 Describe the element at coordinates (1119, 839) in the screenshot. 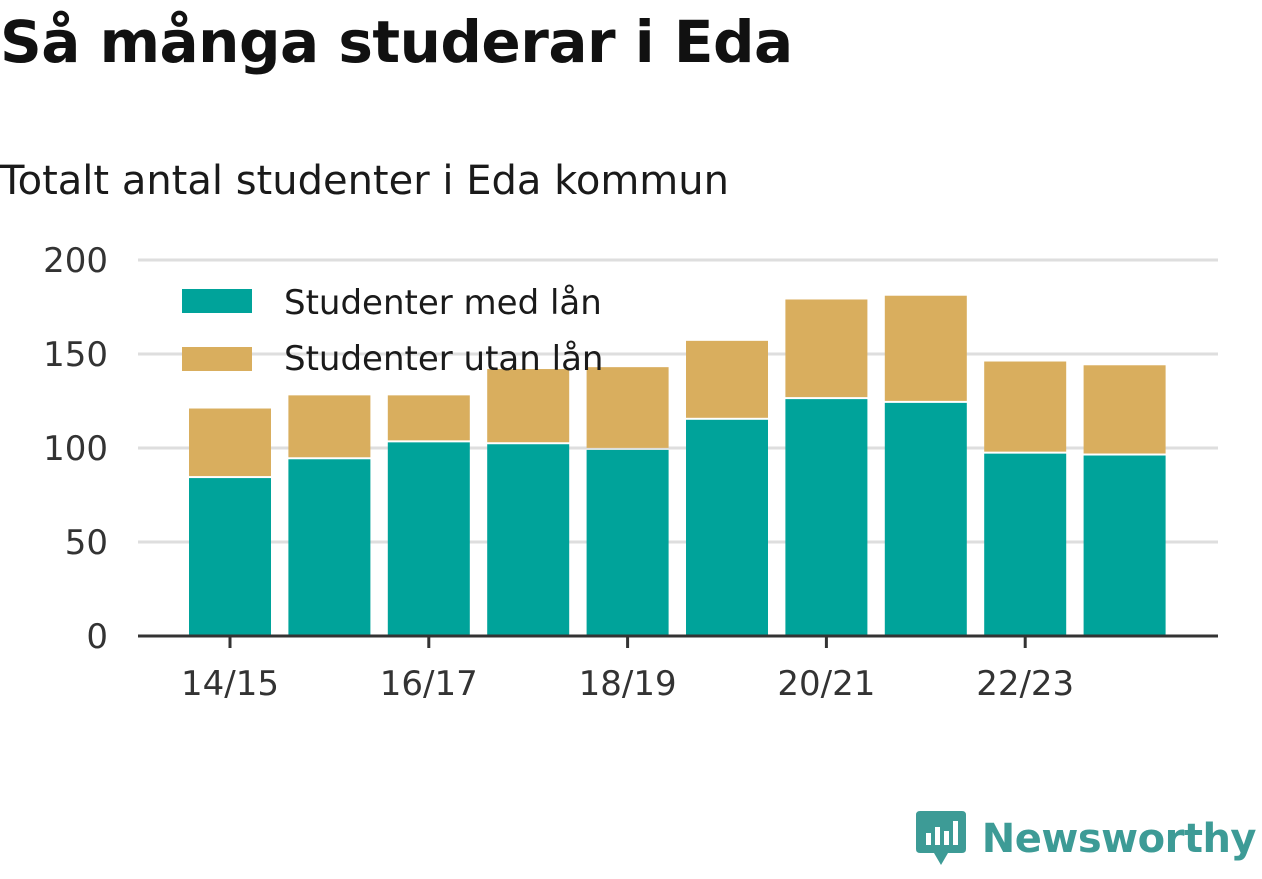

I see `brand-name: Newsworthy` at that location.